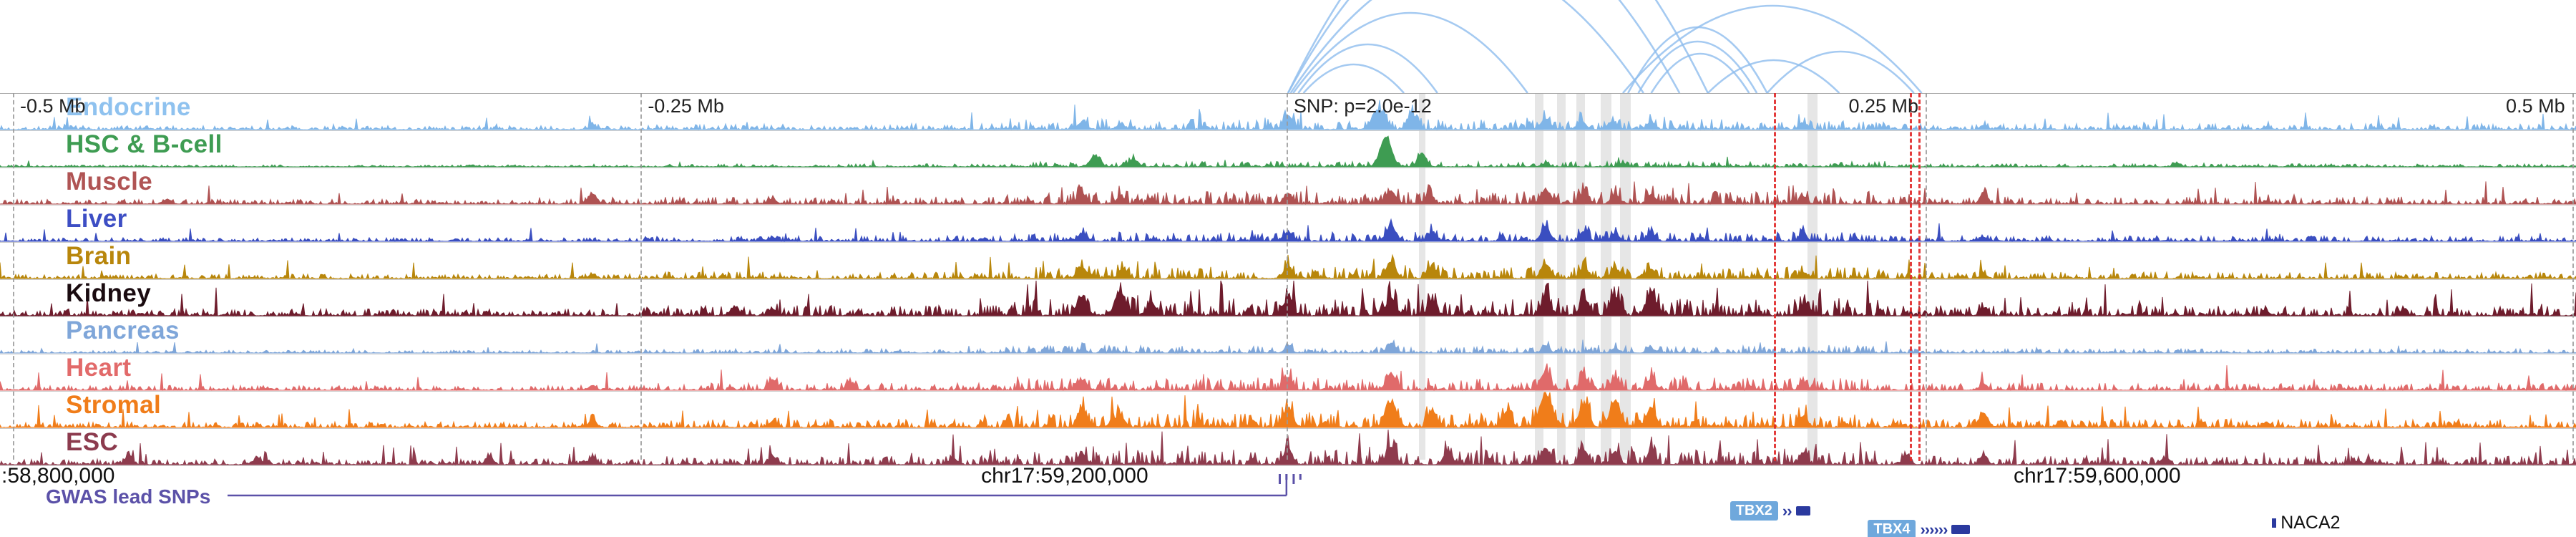  What do you see at coordinates (1362, 106) in the screenshot?
I see `ruler-tick-label: SNP: p=2.0e-12` at bounding box center [1362, 106].